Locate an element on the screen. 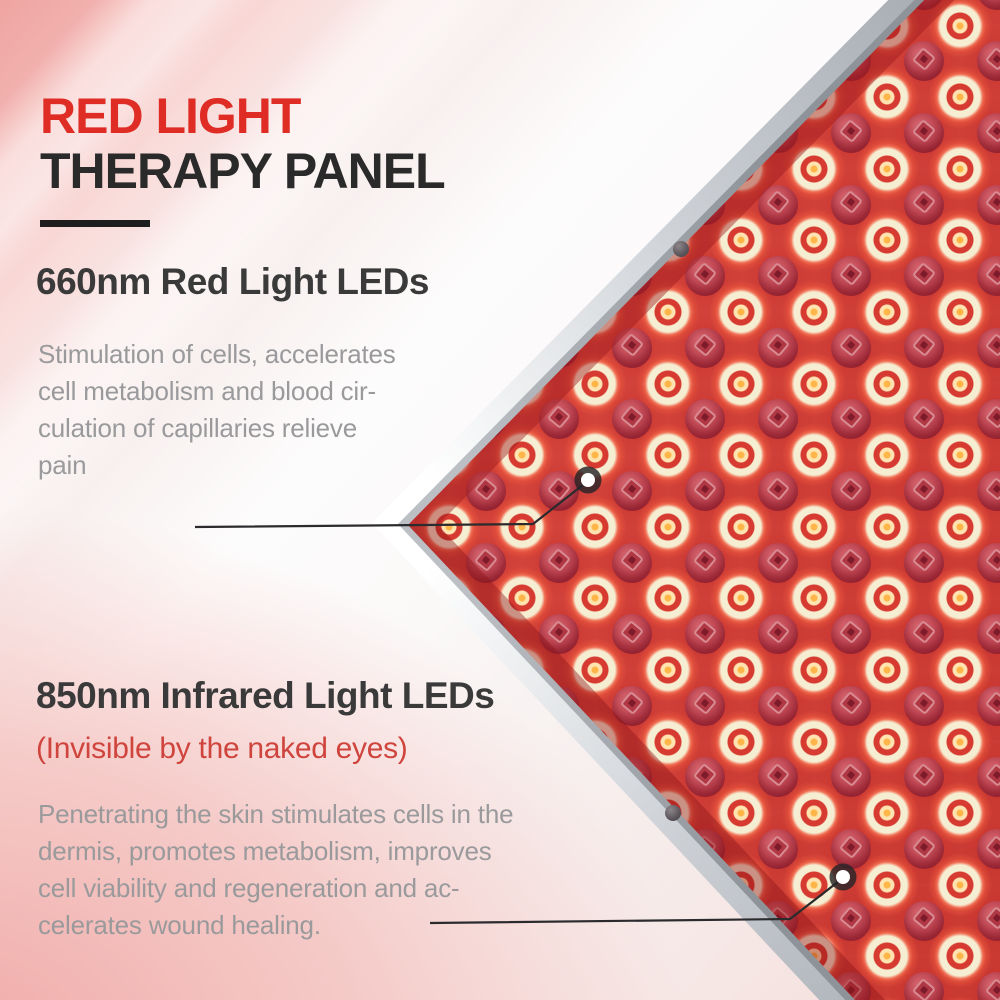  subheading-850nm: (Invisible by the naked eyes) is located at coordinates (222, 748).